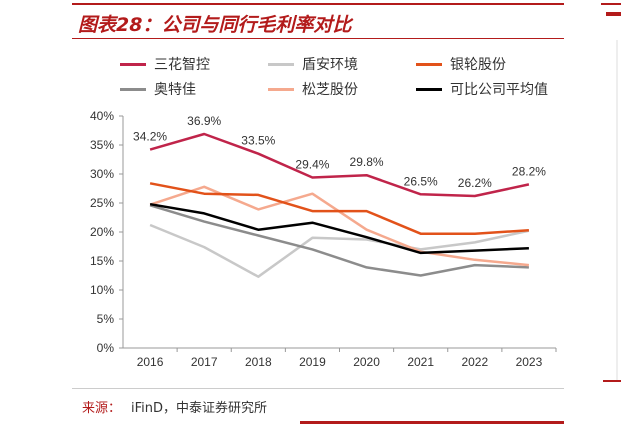 This screenshot has height=426, width=621. What do you see at coordinates (318, 4) in the screenshot?
I see `title-top-rule` at bounding box center [318, 4].